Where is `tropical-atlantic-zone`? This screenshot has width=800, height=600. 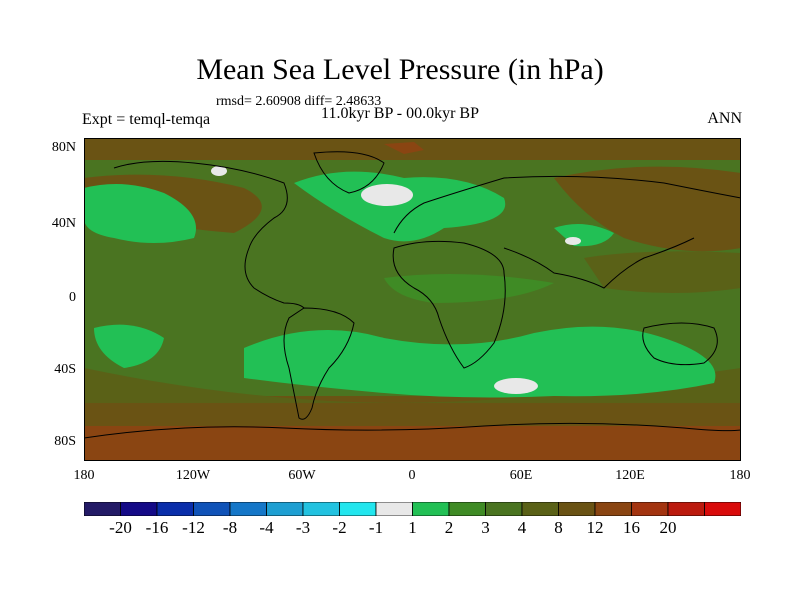
tropical-atlantic-zone is located at coordinates (469, 288).